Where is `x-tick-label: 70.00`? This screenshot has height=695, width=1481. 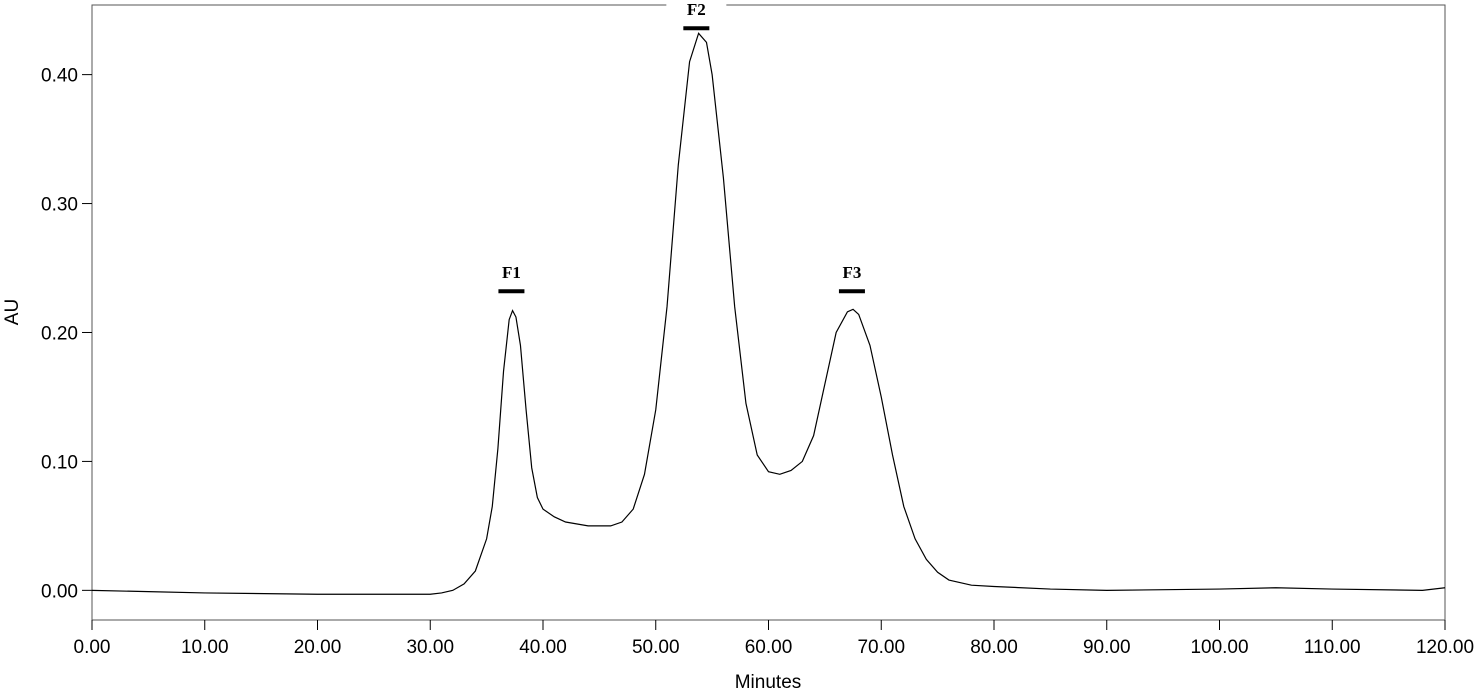 x-tick-label: 70.00 is located at coordinates (881, 647).